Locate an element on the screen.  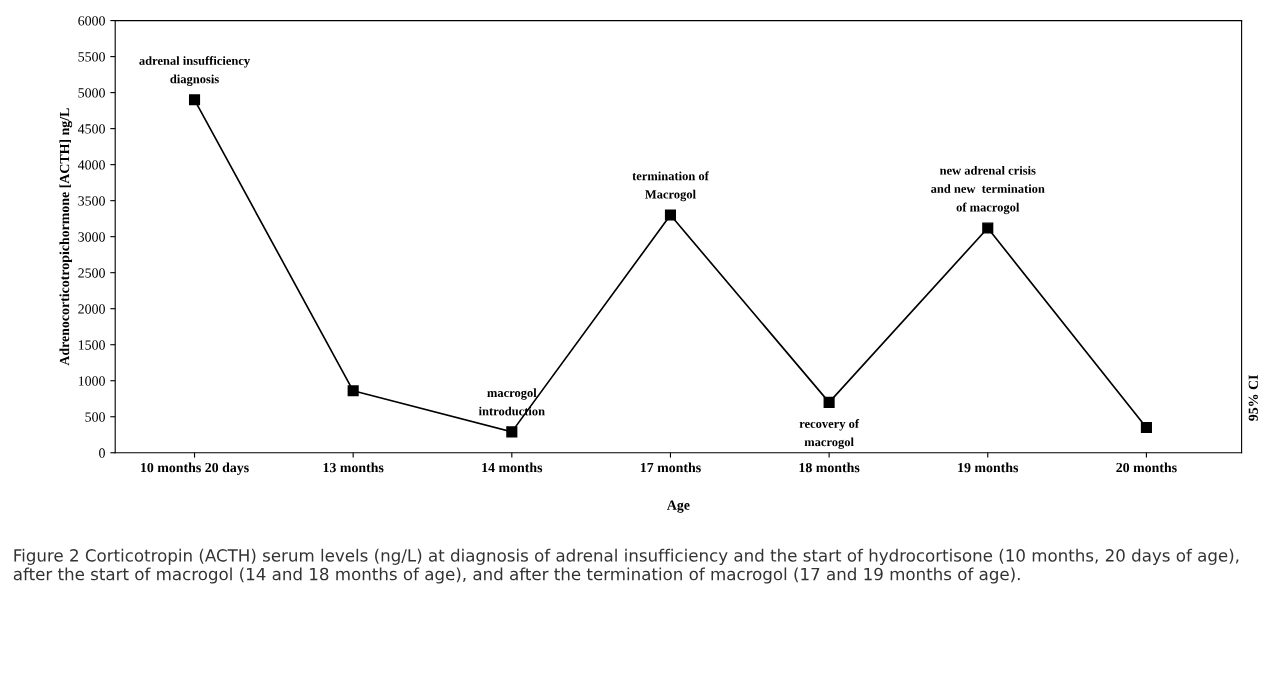
y-tick-label: 6000 is located at coordinates (91, 21).